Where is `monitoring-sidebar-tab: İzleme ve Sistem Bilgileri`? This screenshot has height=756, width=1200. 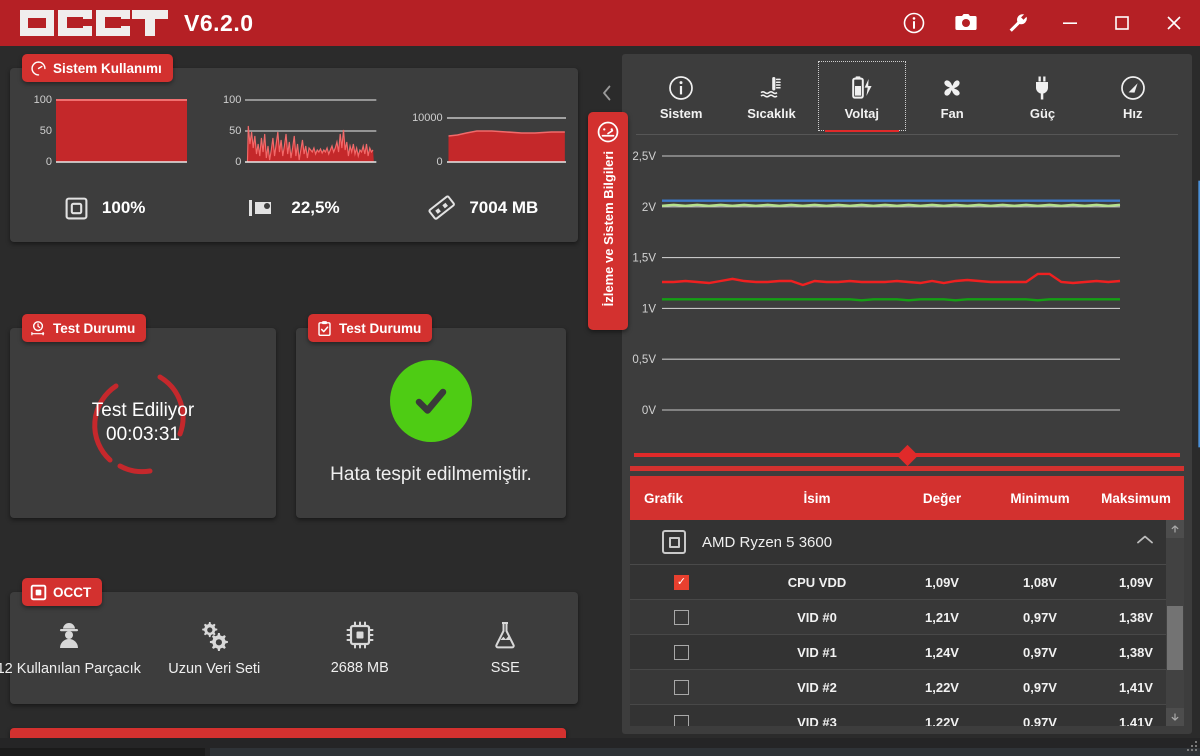
monitoring-sidebar-tab: İzleme ve Sistem Bilgileri is located at coordinates (608, 221).